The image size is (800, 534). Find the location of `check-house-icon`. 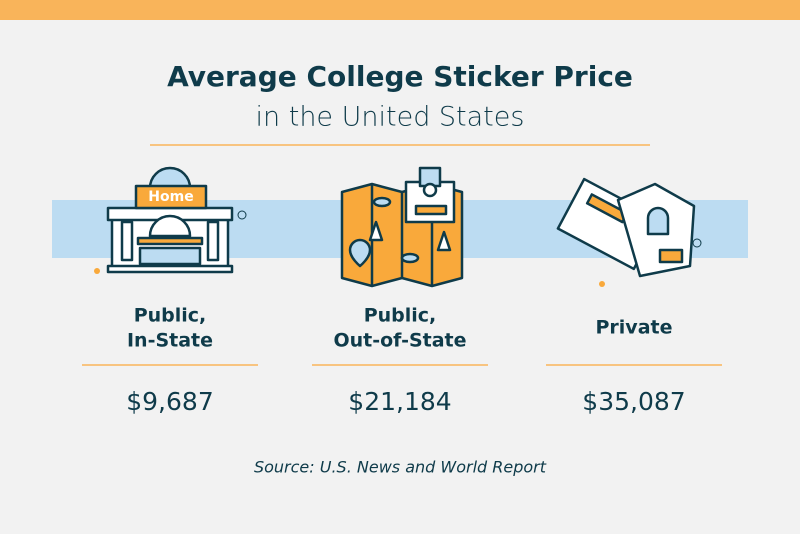

check-house-icon is located at coordinates (626, 227).